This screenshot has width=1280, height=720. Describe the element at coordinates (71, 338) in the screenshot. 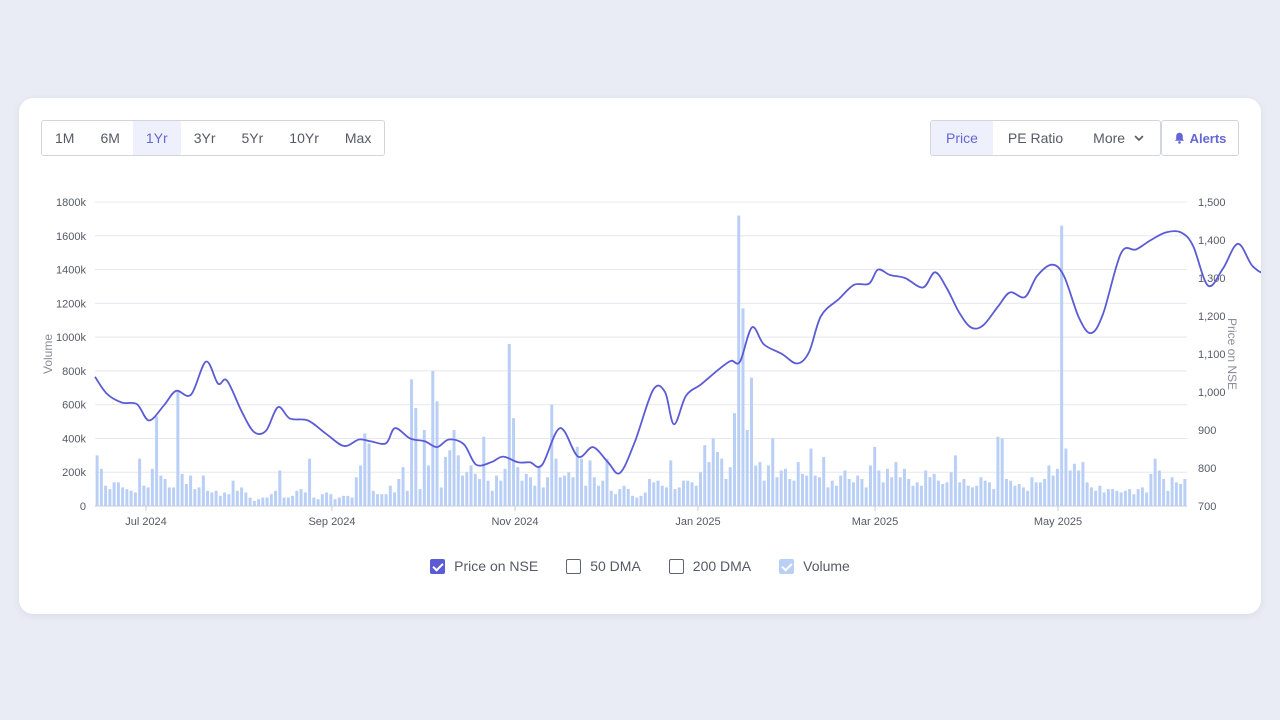

I see `y-left-tick-label: 1000k` at that location.